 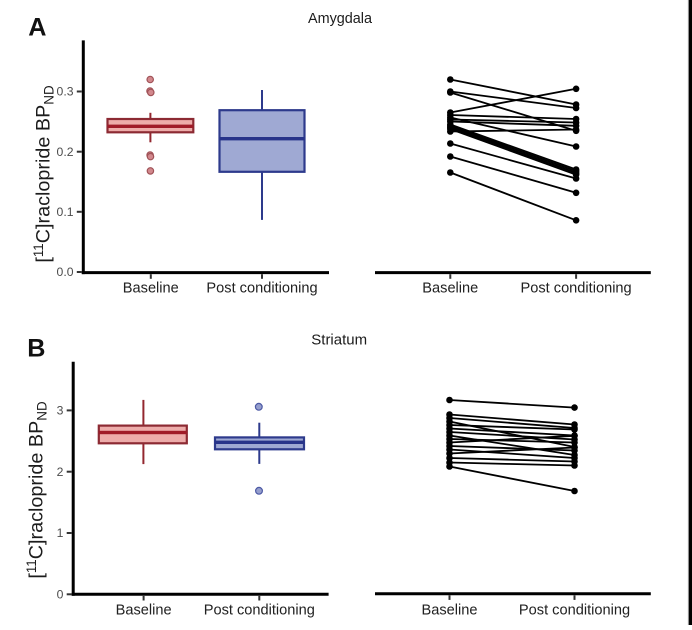 What do you see at coordinates (60, 472) in the screenshot?
I see `svg-text: 2` at bounding box center [60, 472].